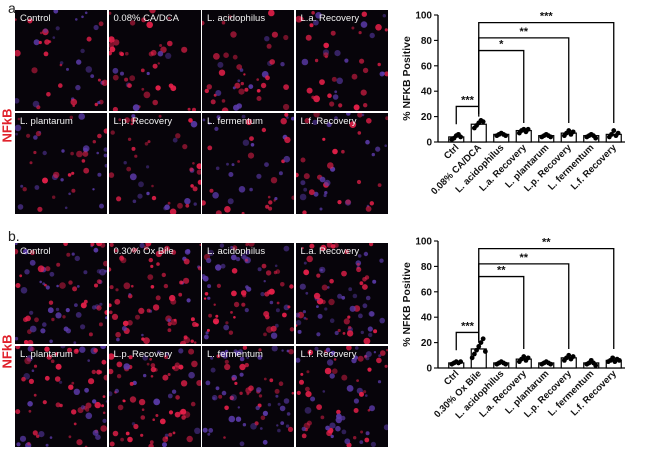 The height and width of the screenshot is (455, 650). What do you see at coordinates (35, 18) in the screenshot?
I see `micrograph-label: Control` at bounding box center [35, 18].